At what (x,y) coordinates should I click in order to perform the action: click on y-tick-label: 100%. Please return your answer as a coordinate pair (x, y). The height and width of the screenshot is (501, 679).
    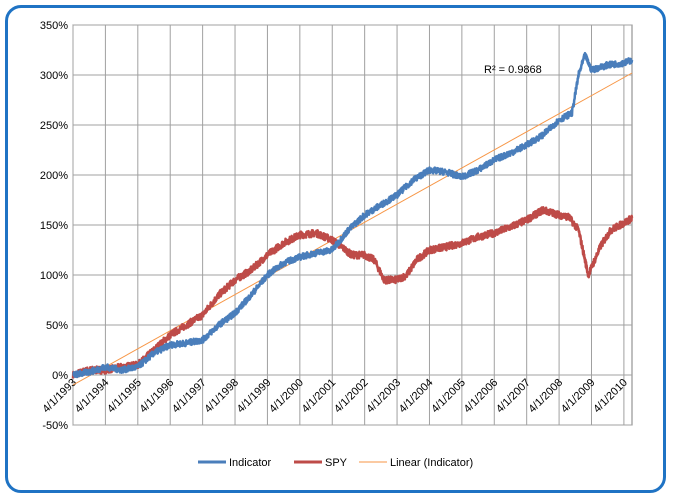
    Looking at the image, I should click on (54, 276).